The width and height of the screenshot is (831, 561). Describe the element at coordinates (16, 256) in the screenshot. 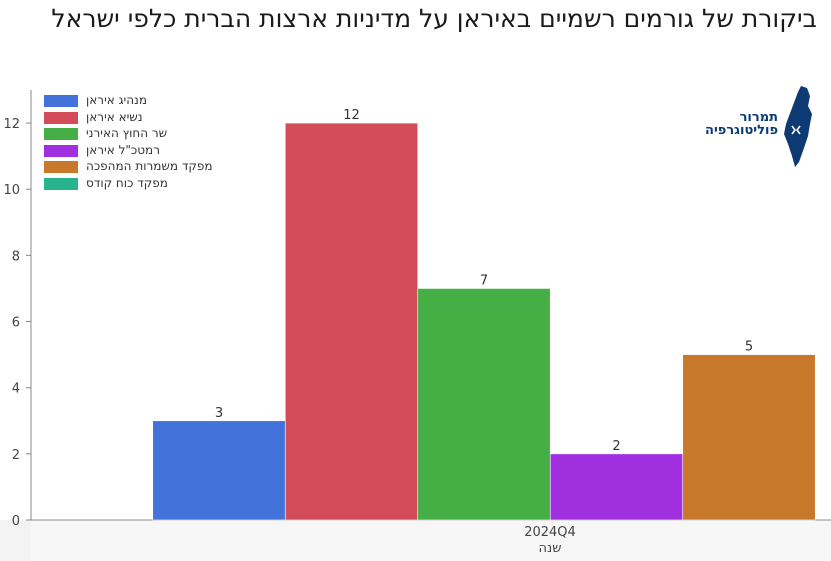

I see `y-tick-label: 8` at that location.